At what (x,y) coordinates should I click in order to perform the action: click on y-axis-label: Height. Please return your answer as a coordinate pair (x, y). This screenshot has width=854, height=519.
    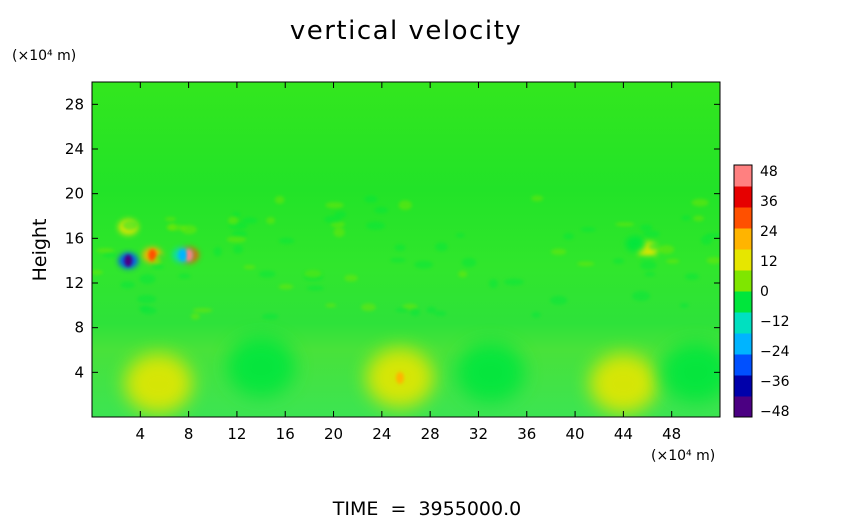
    Looking at the image, I should click on (40, 250).